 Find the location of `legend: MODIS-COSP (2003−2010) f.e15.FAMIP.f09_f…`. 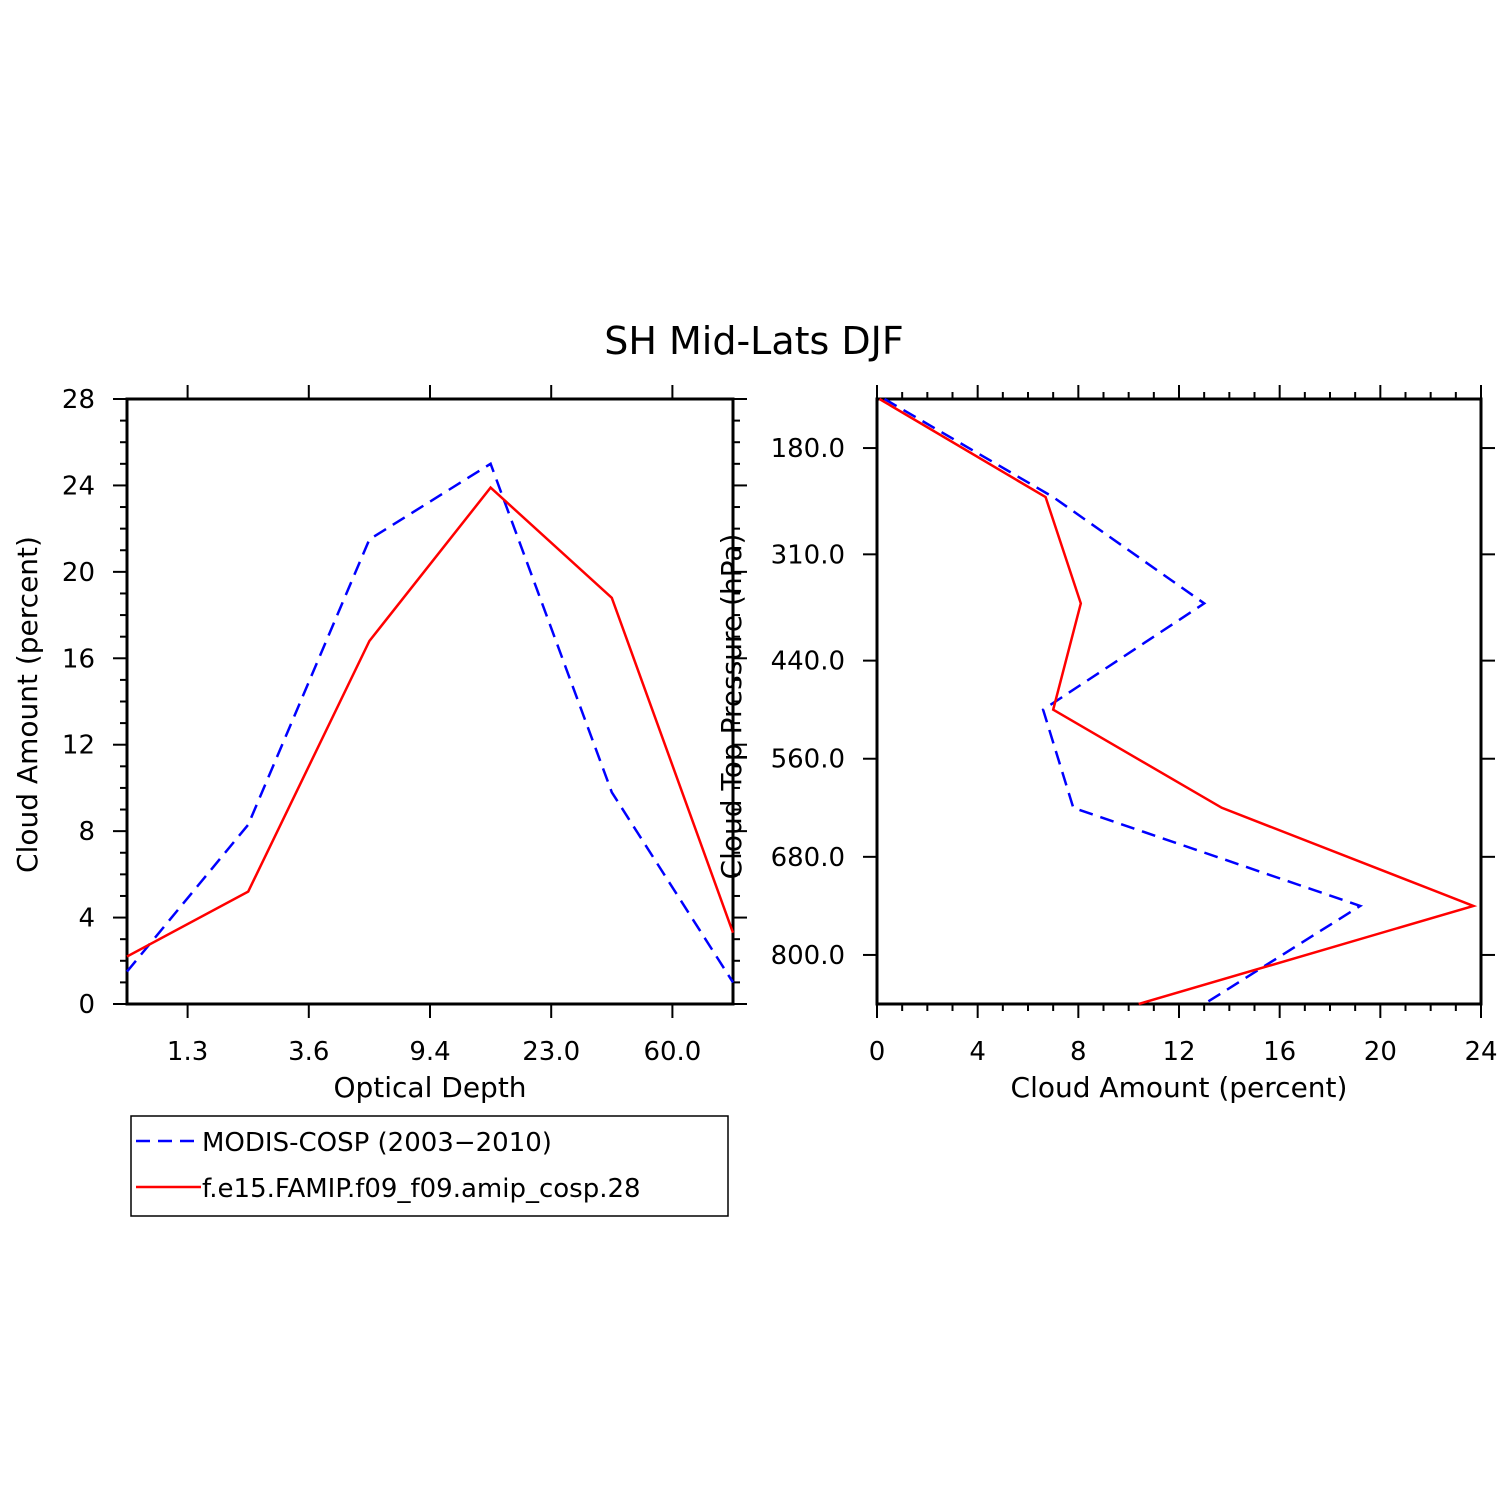

legend: MODIS-COSP (2003−2010) f.e15.FAMIP.f09_f… is located at coordinates (429, 1166).